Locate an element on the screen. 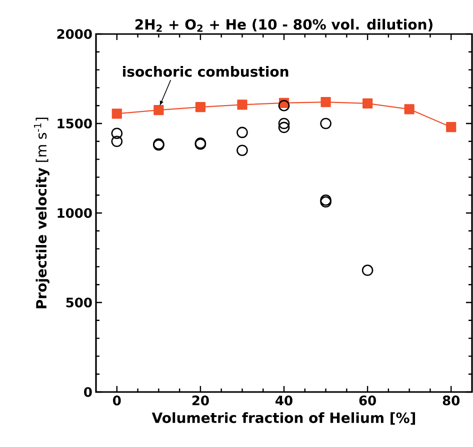 The width and height of the screenshot is (473, 447). x-tick-label: 0 is located at coordinates (116, 401).